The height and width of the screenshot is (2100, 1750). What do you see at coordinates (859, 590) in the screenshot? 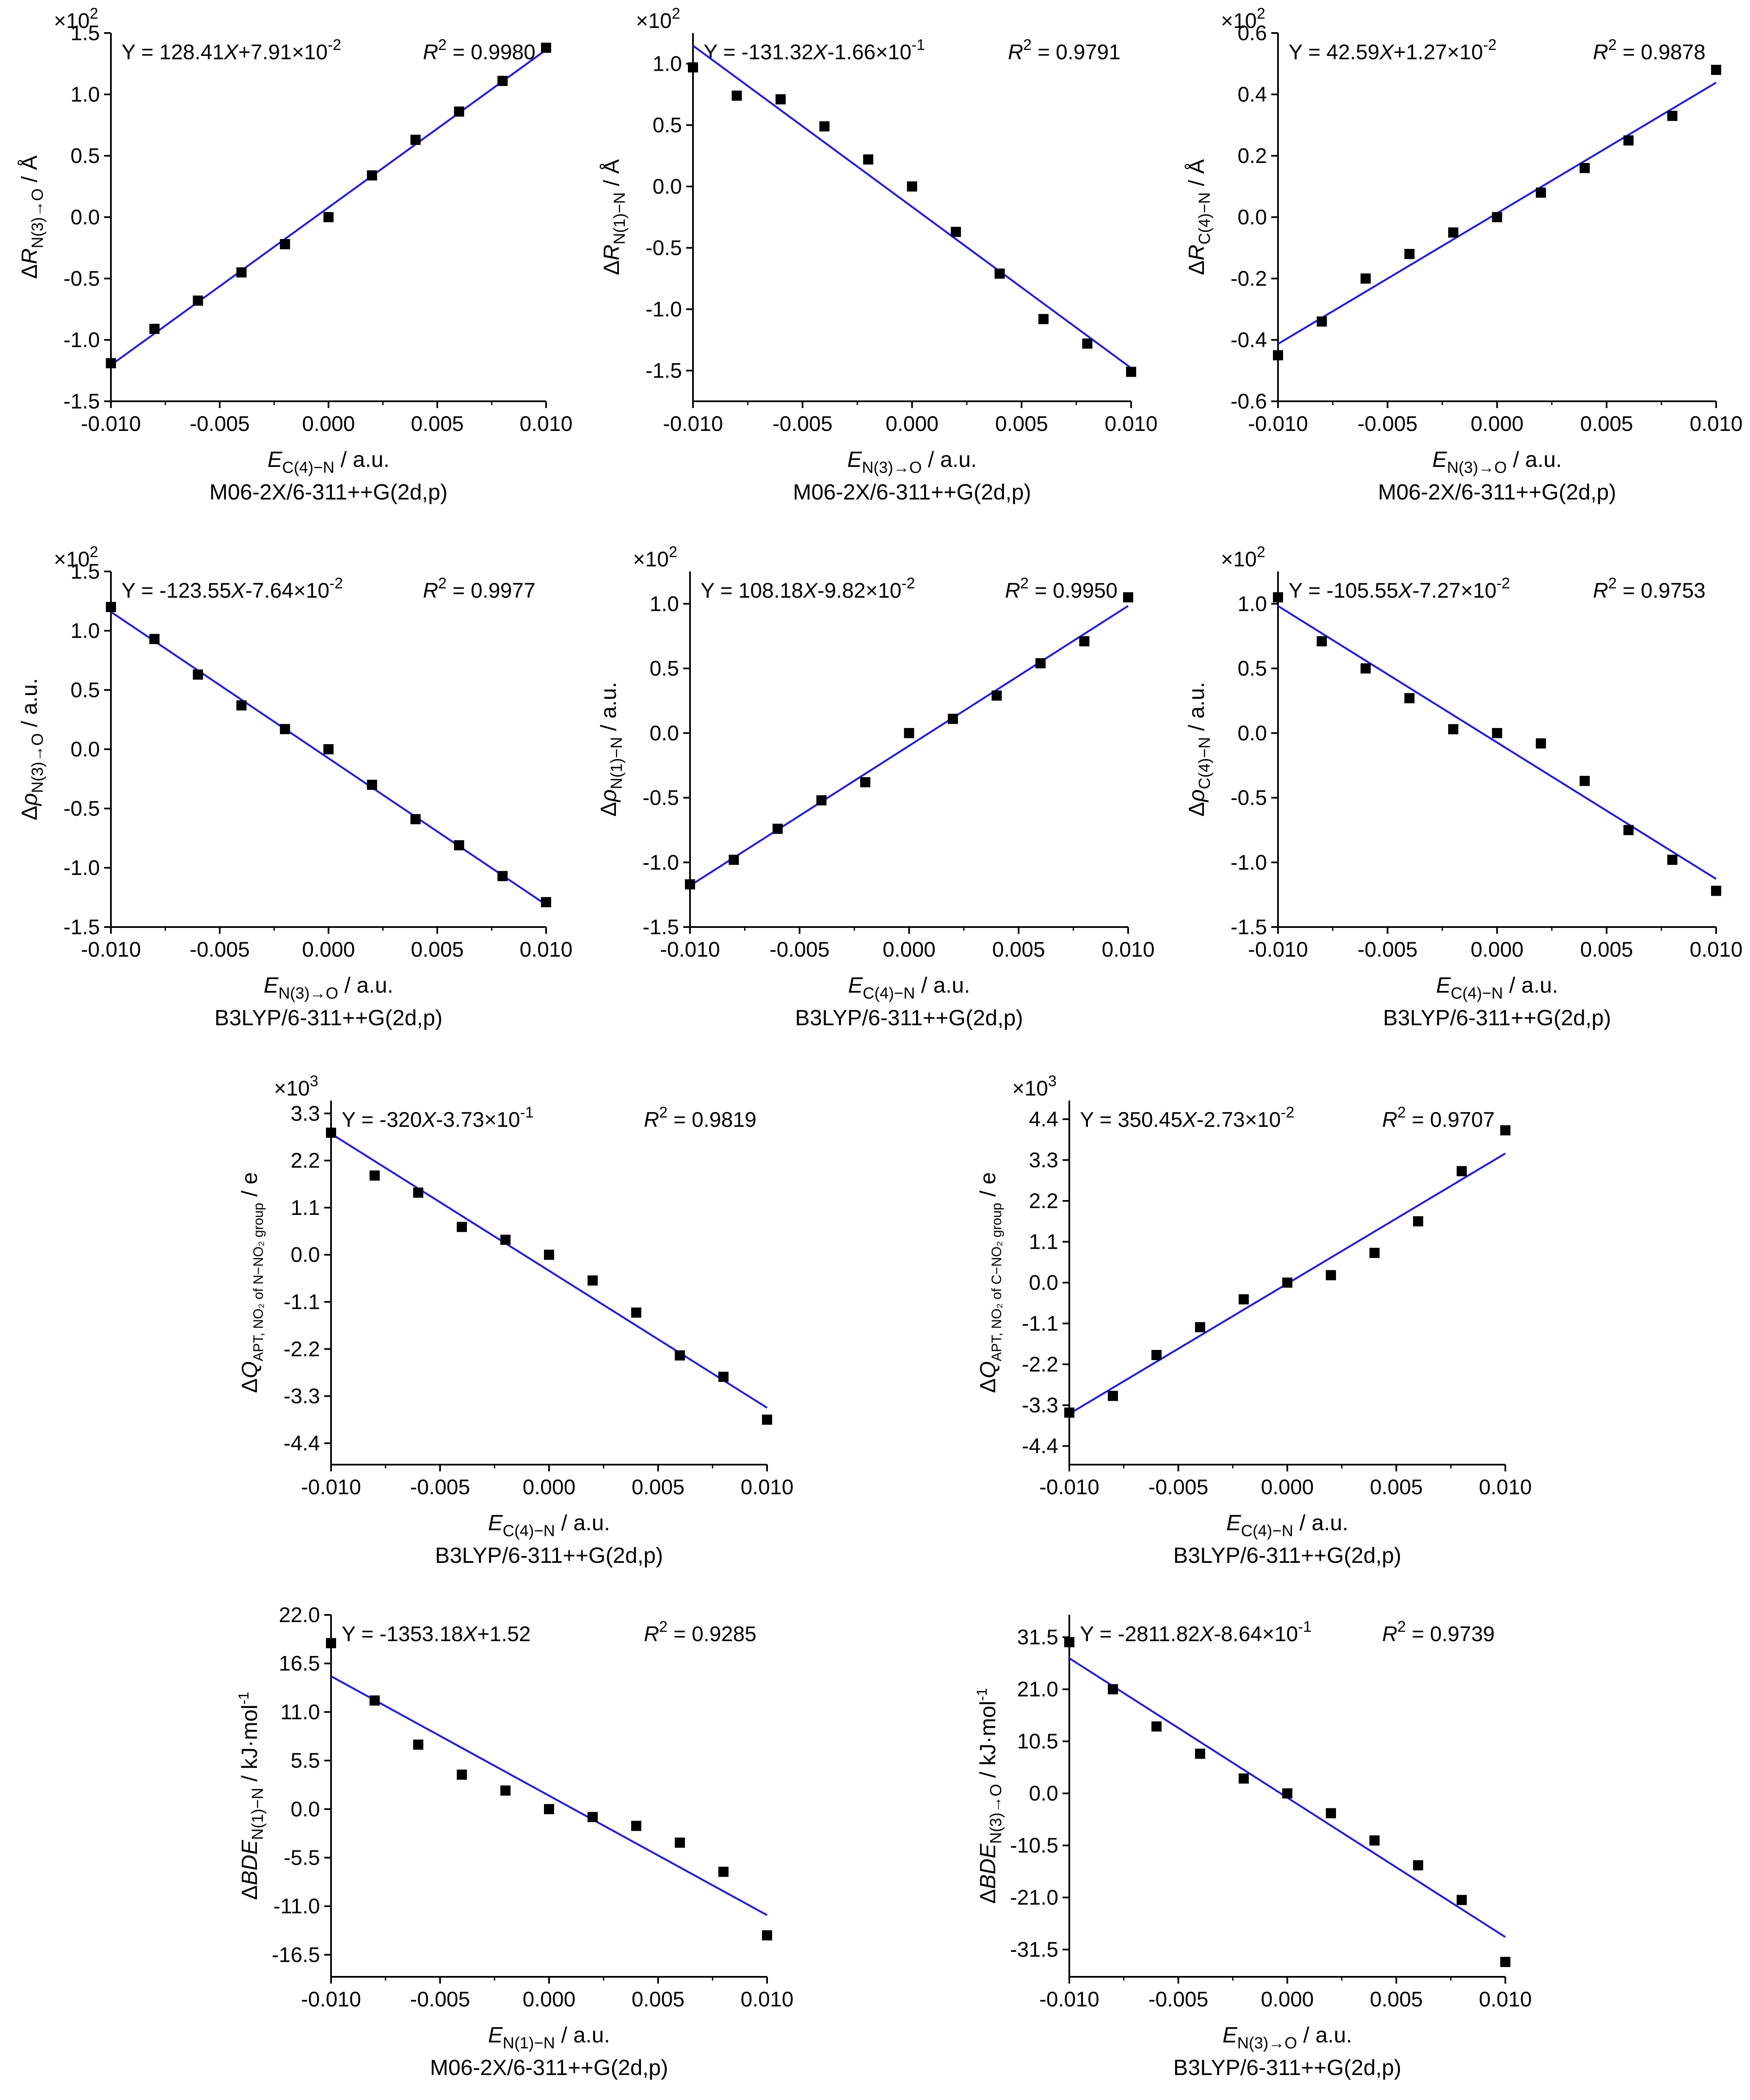
I see `eq-rest: -9.82×10` at bounding box center [859, 590].